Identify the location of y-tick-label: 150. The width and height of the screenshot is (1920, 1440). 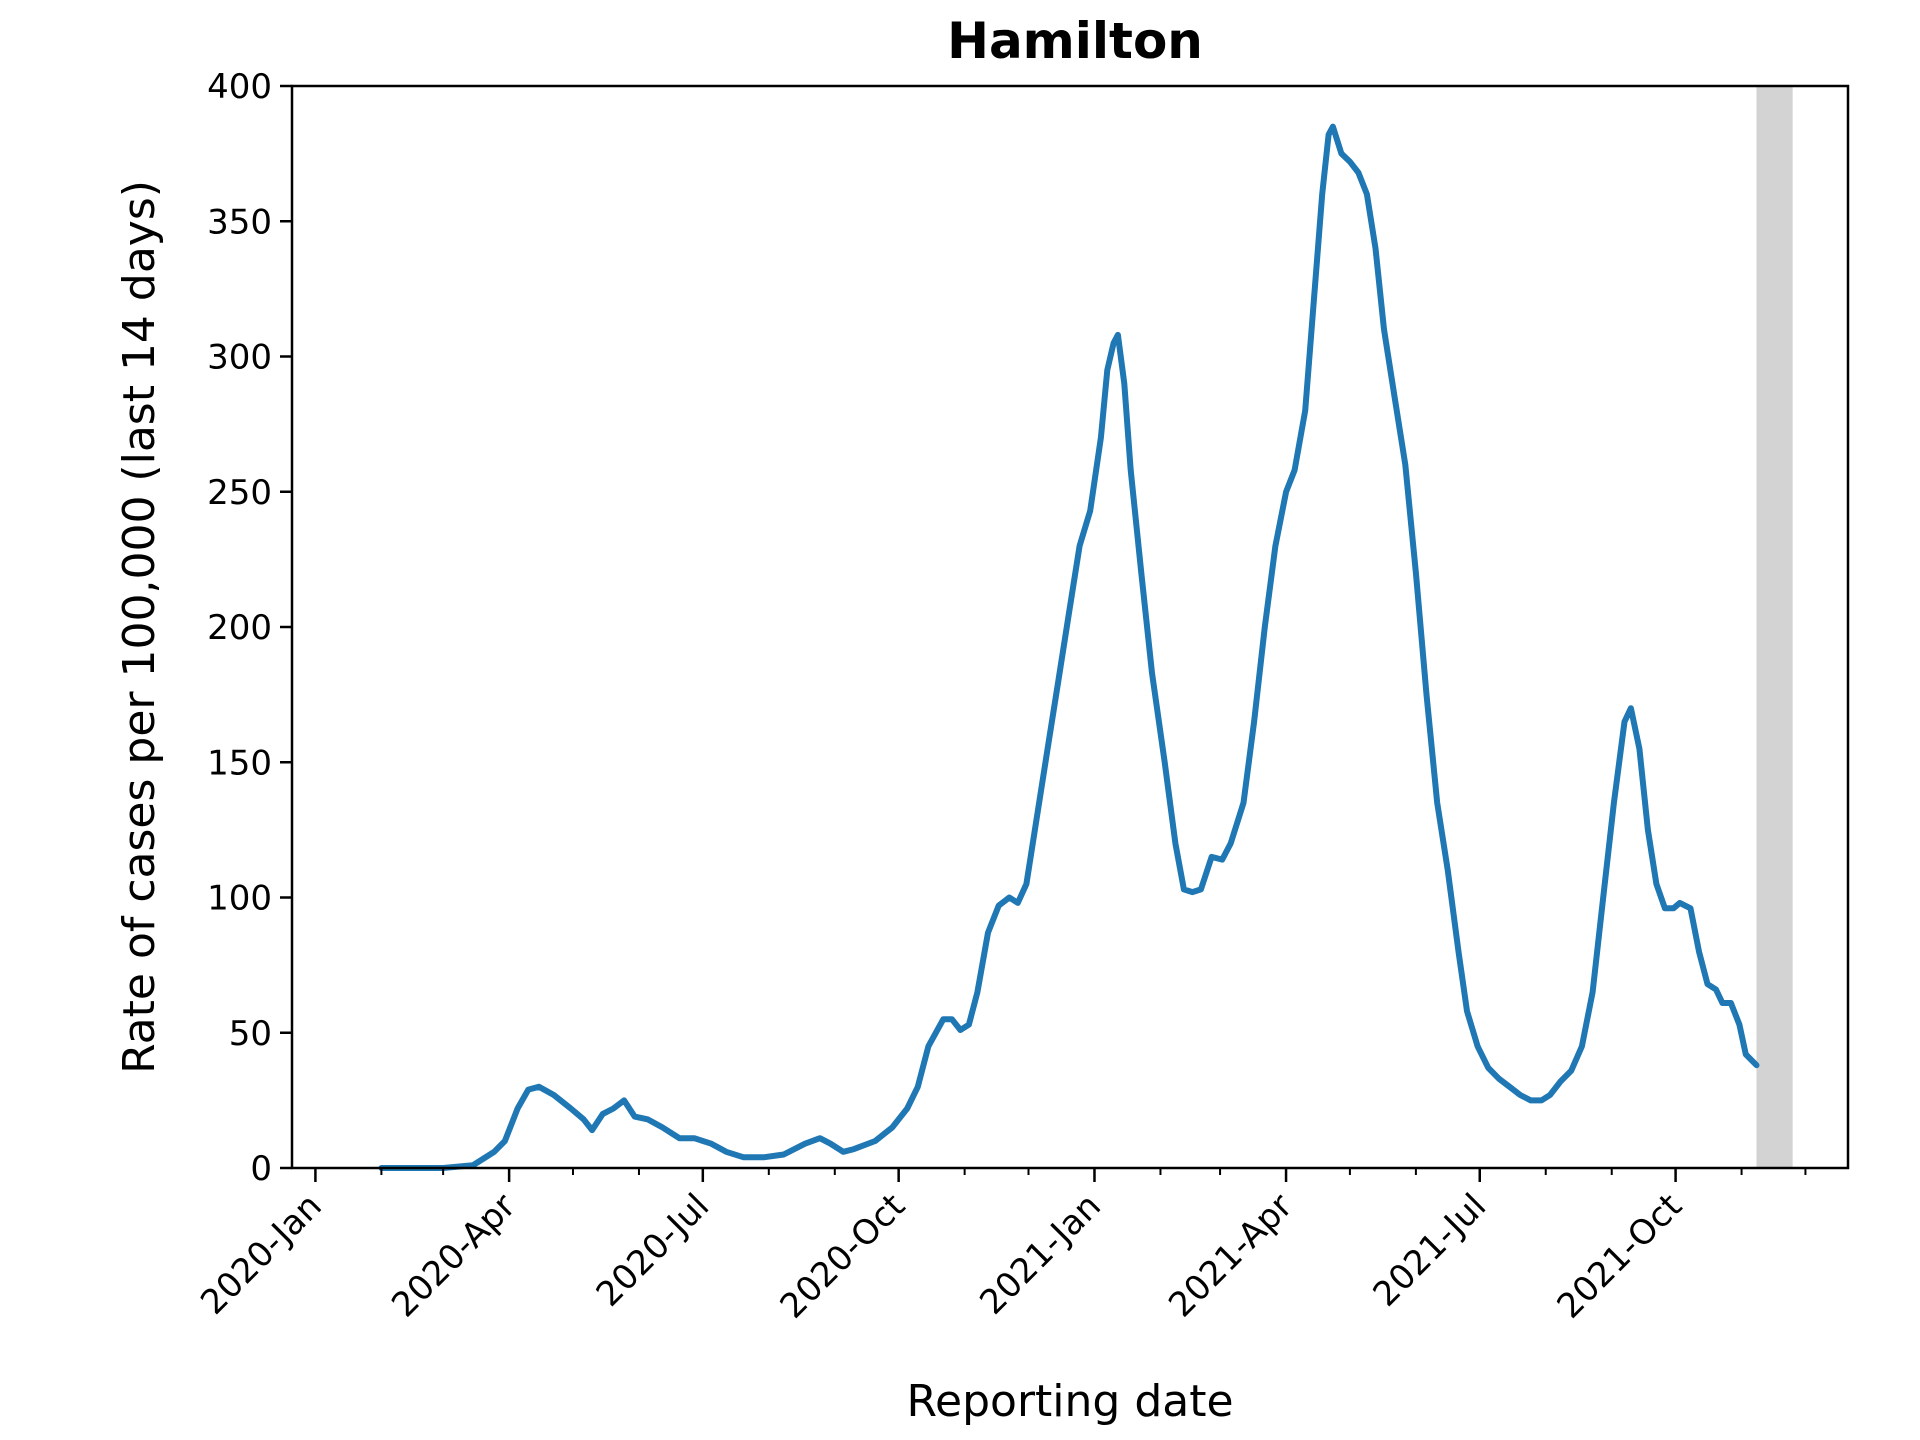
(239, 763).